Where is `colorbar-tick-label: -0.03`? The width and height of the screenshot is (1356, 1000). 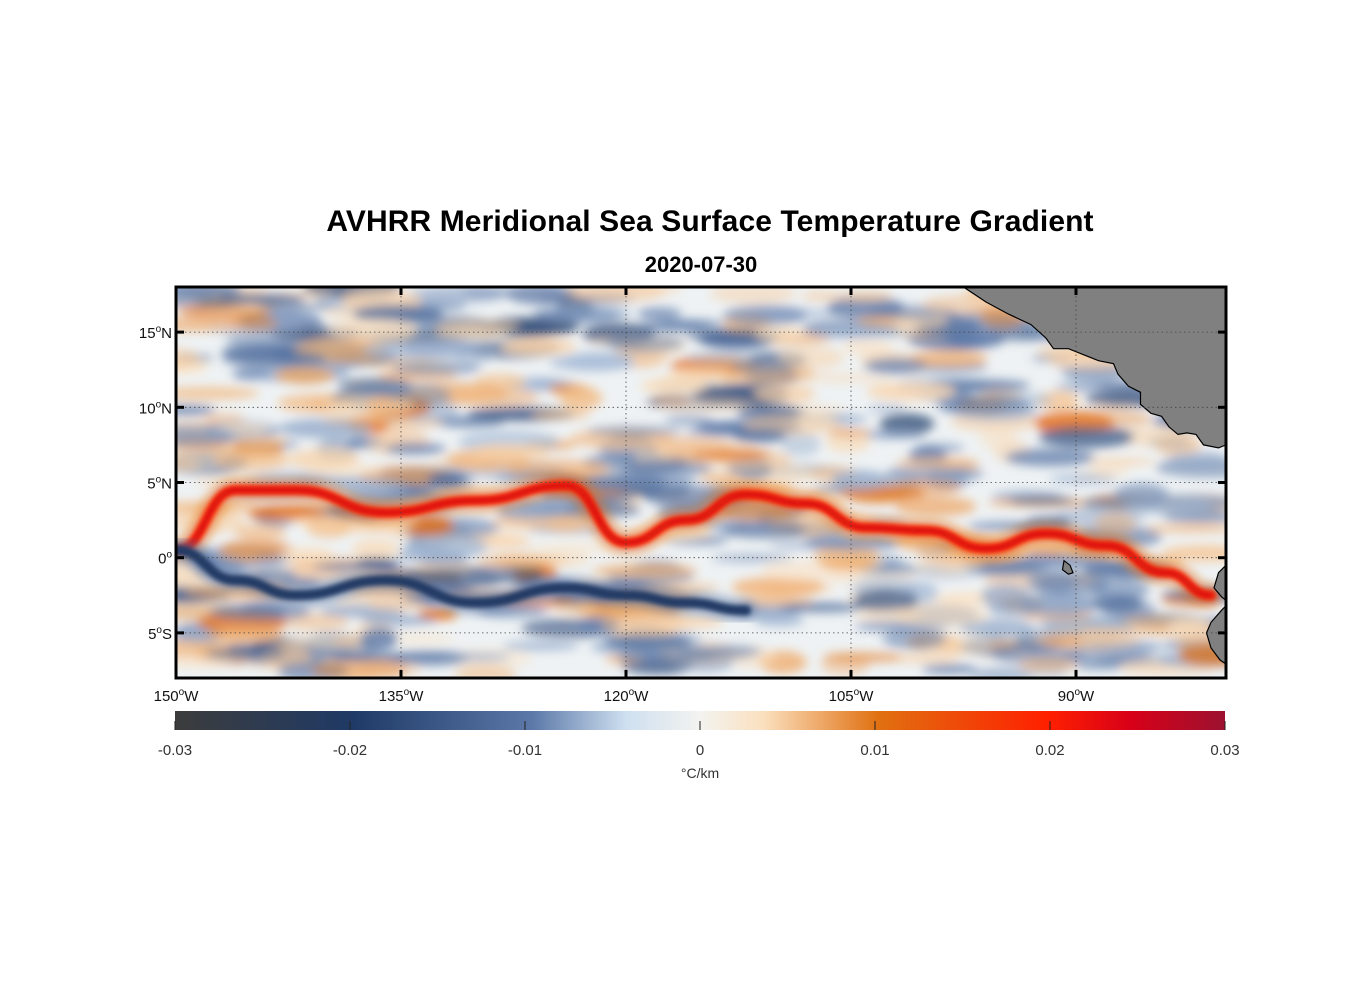 colorbar-tick-label: -0.03 is located at coordinates (175, 750).